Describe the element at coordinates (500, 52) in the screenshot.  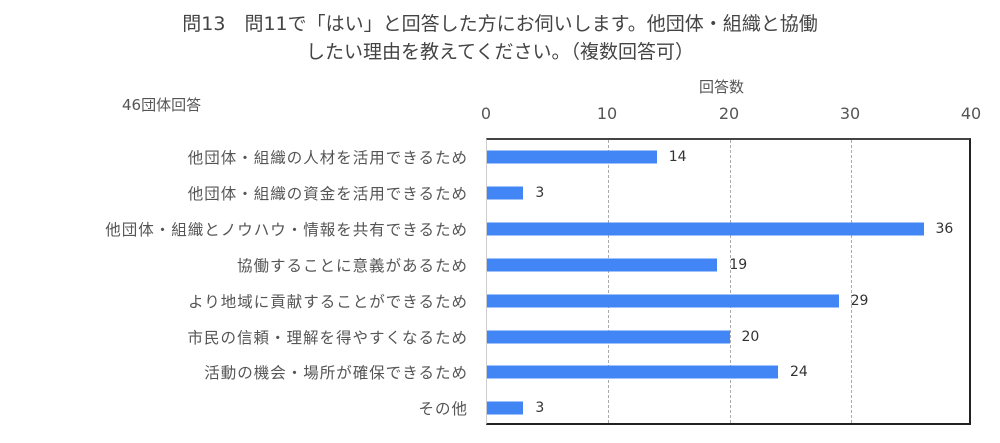
I see `chart-title-line-2: したい理由を教えてください。（複数回答可）` at that location.